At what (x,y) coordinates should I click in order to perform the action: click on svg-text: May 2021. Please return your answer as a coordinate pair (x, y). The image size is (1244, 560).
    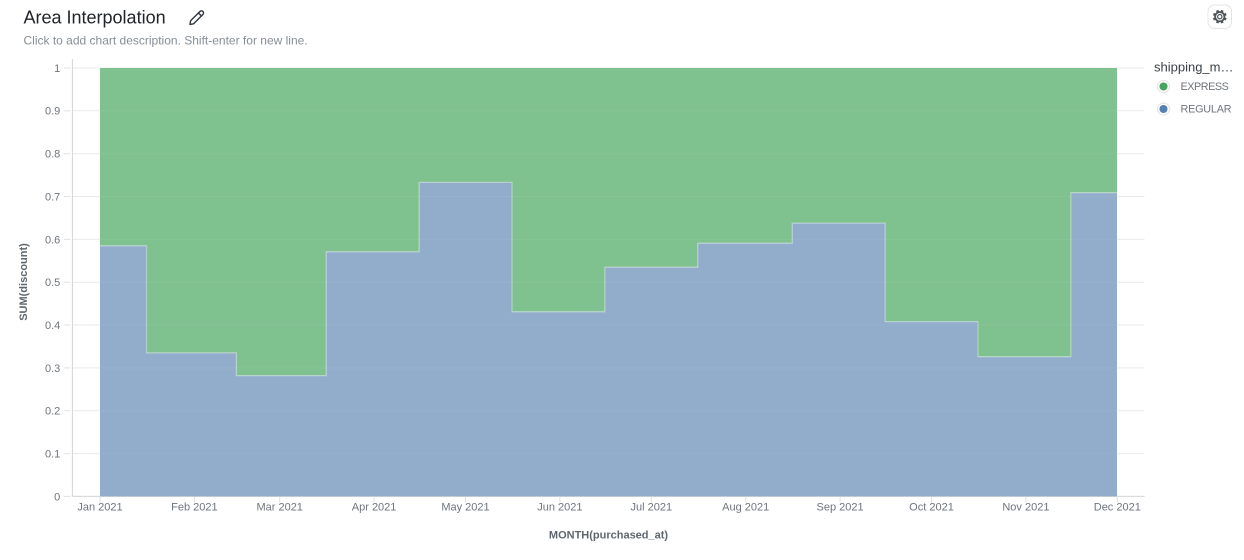
    Looking at the image, I should click on (465, 508).